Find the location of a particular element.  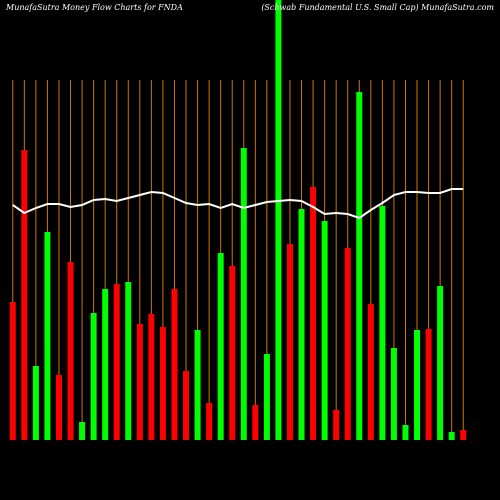

chart-title: MunafaSutra Money Flow Charts for FNDA is located at coordinates (94, 7).